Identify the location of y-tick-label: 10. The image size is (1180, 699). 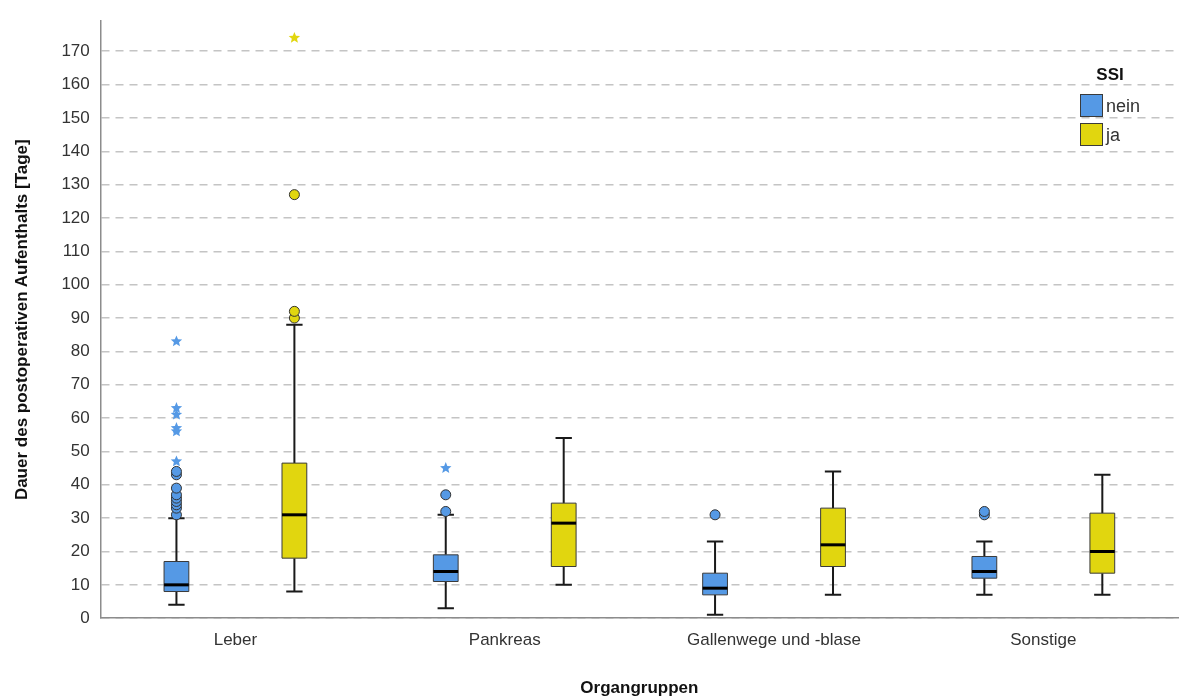
(80, 584).